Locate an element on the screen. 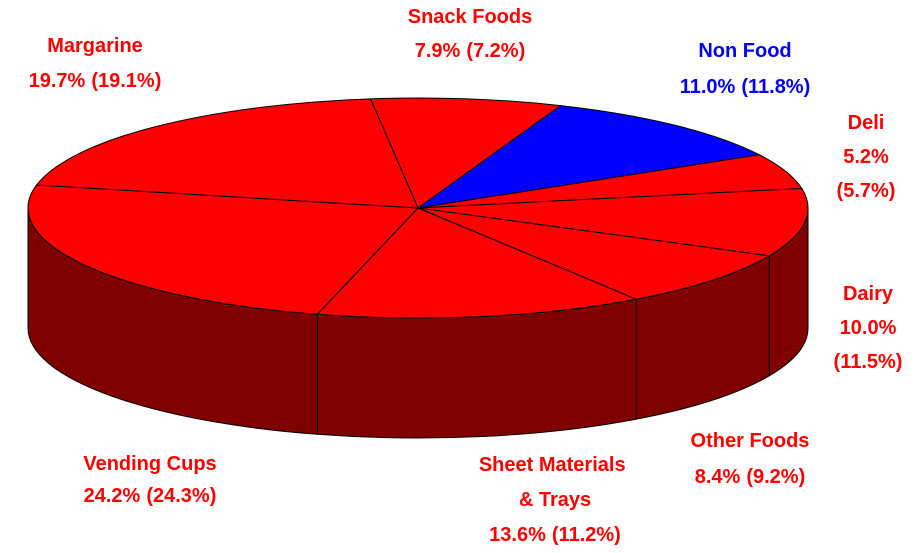  category-label: Dairy is located at coordinates (868, 294).